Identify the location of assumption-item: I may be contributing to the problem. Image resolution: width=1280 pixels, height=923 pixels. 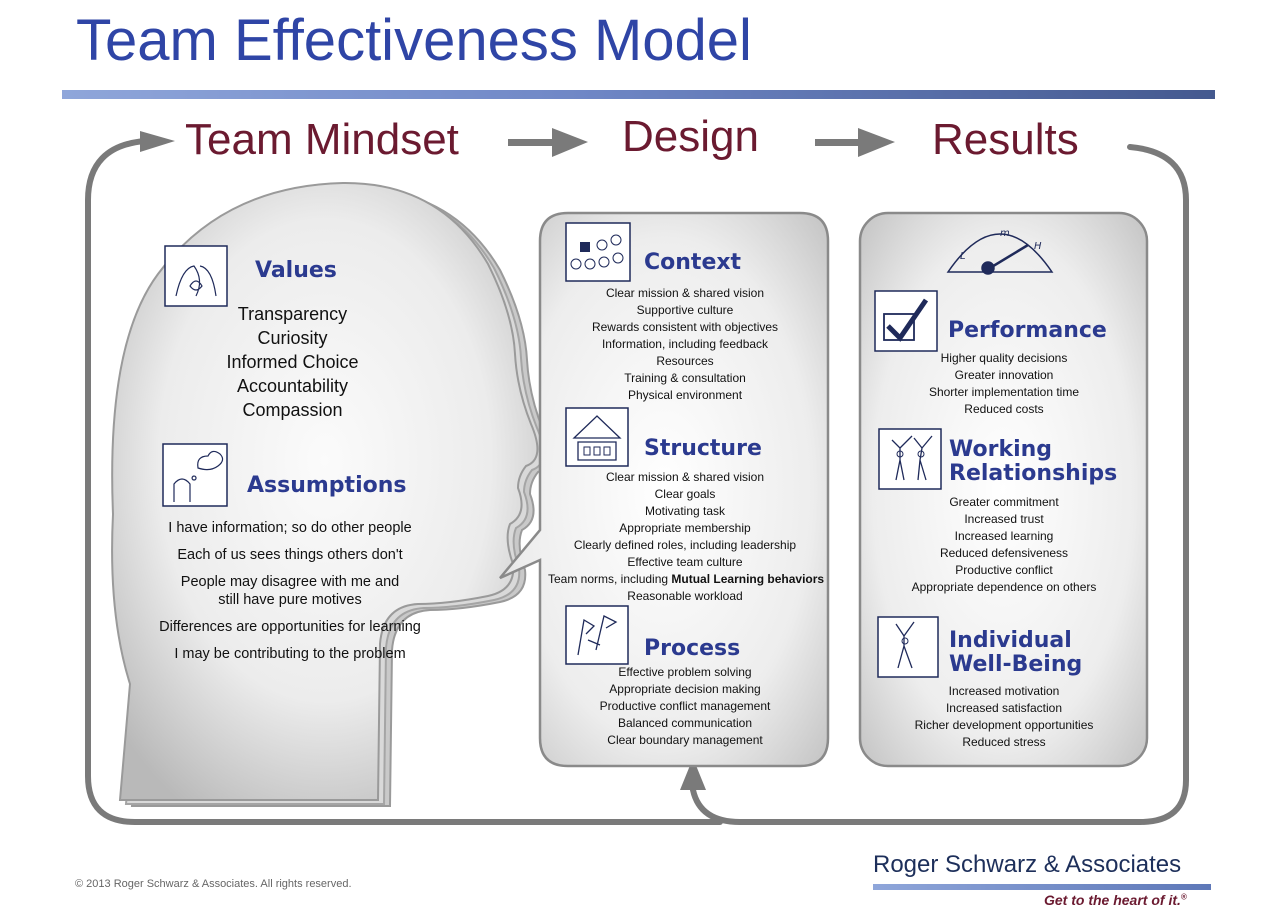
(290, 654).